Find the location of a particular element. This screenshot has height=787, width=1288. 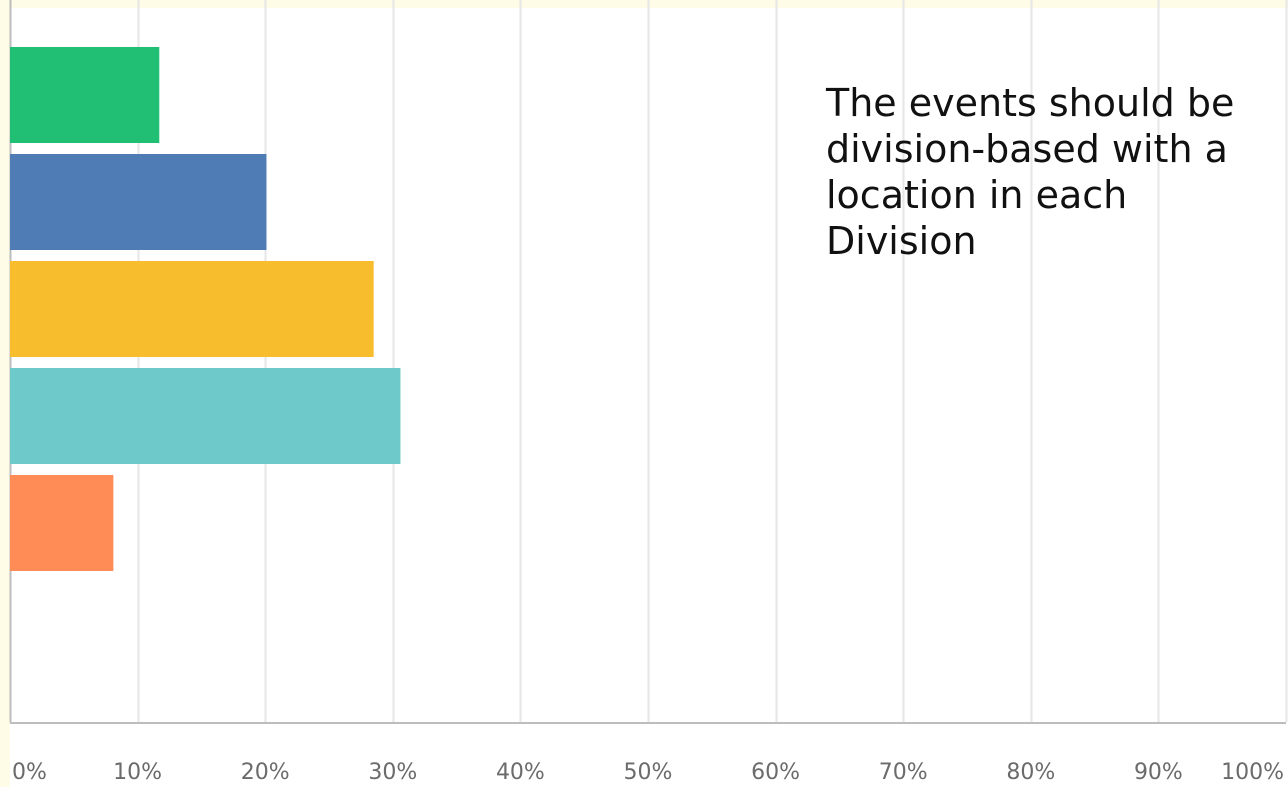

x-tick-label: 50% is located at coordinates (648, 772).